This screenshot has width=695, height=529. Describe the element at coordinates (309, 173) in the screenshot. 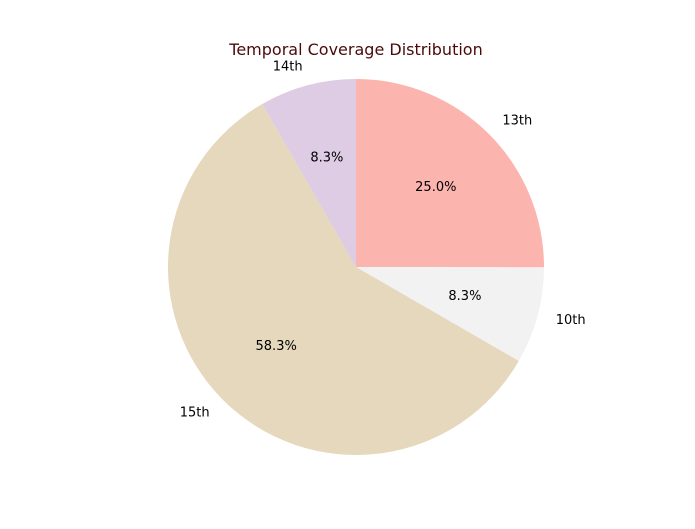

I see `pie-slice-14th` at that location.